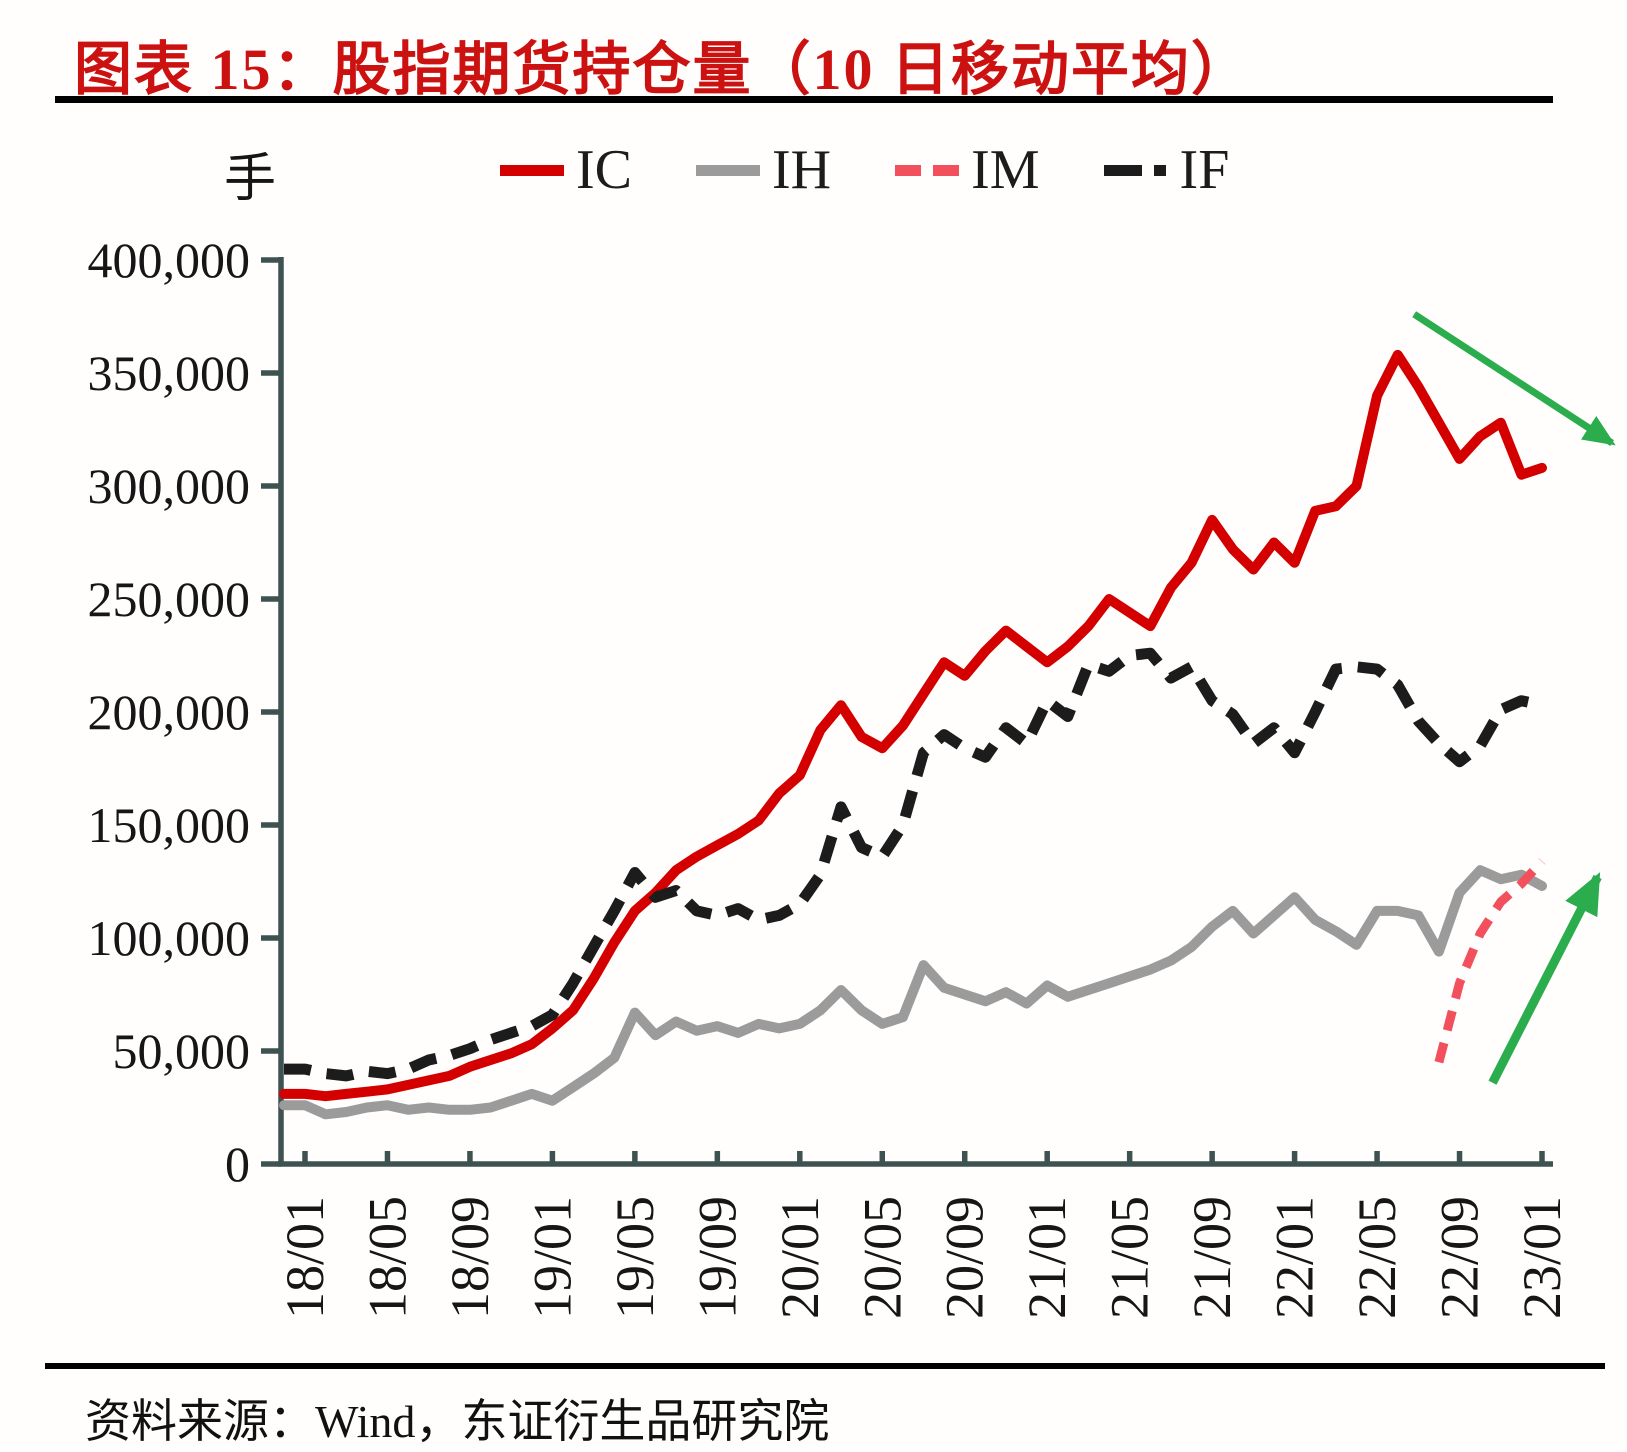  Describe the element at coordinates (913, 992) in the screenshot. I see `series-line-IH` at that location.